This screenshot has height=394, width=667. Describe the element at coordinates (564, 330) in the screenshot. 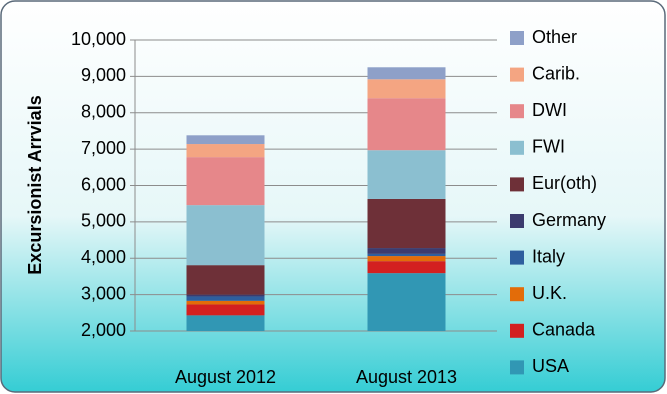

I see `legend-label: Canada` at that location.